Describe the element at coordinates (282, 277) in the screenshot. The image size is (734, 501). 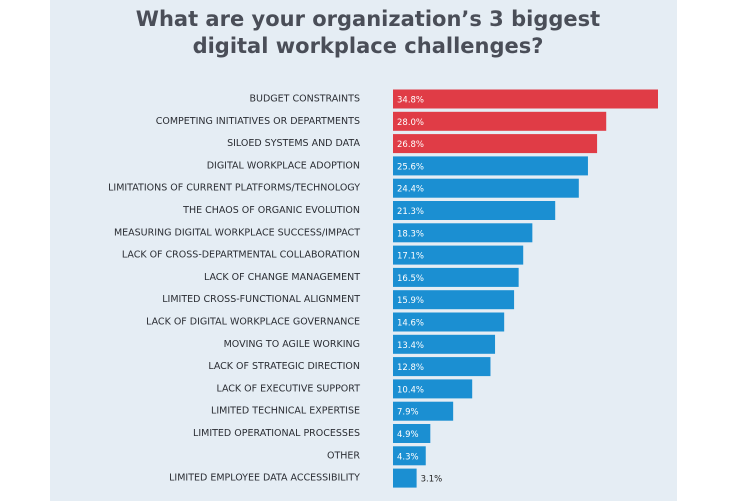
I see `category-label: LACK OF CHANGE MANAGEMENT` at that location.